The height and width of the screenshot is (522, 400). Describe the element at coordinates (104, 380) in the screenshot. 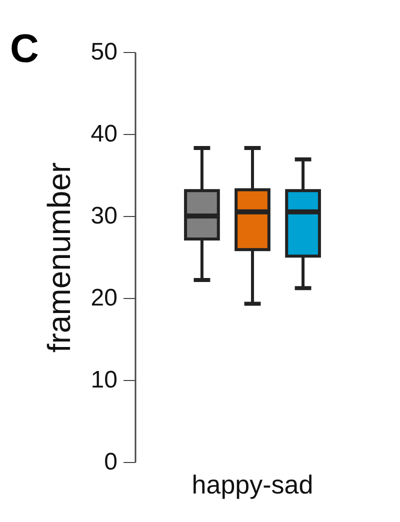

I see `y-tick-label: 10` at that location.